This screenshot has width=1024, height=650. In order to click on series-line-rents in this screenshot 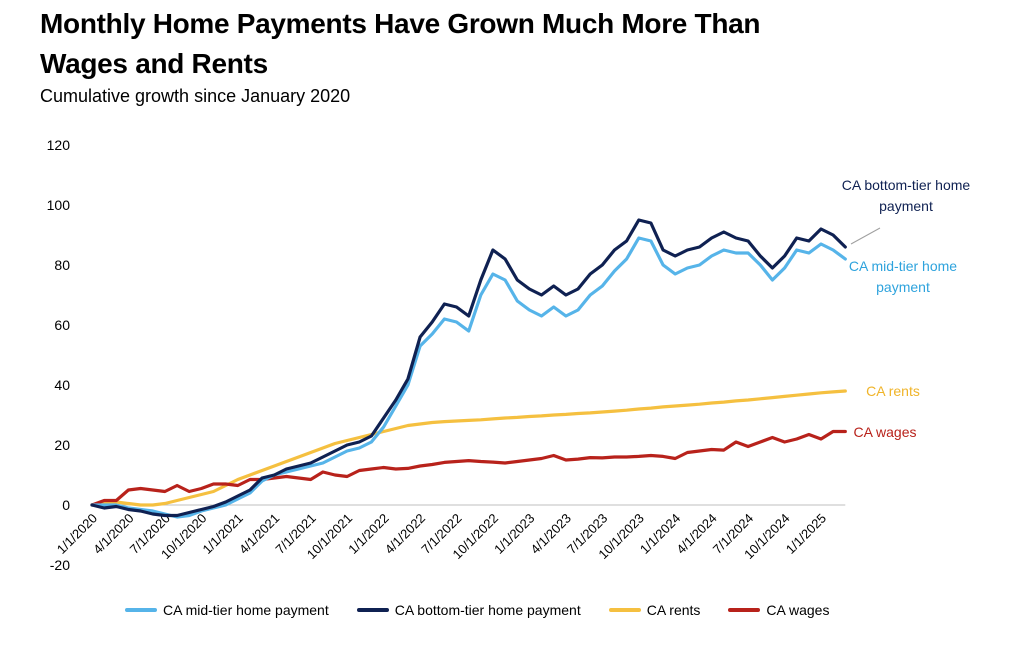, I will do `click(468, 448)`.